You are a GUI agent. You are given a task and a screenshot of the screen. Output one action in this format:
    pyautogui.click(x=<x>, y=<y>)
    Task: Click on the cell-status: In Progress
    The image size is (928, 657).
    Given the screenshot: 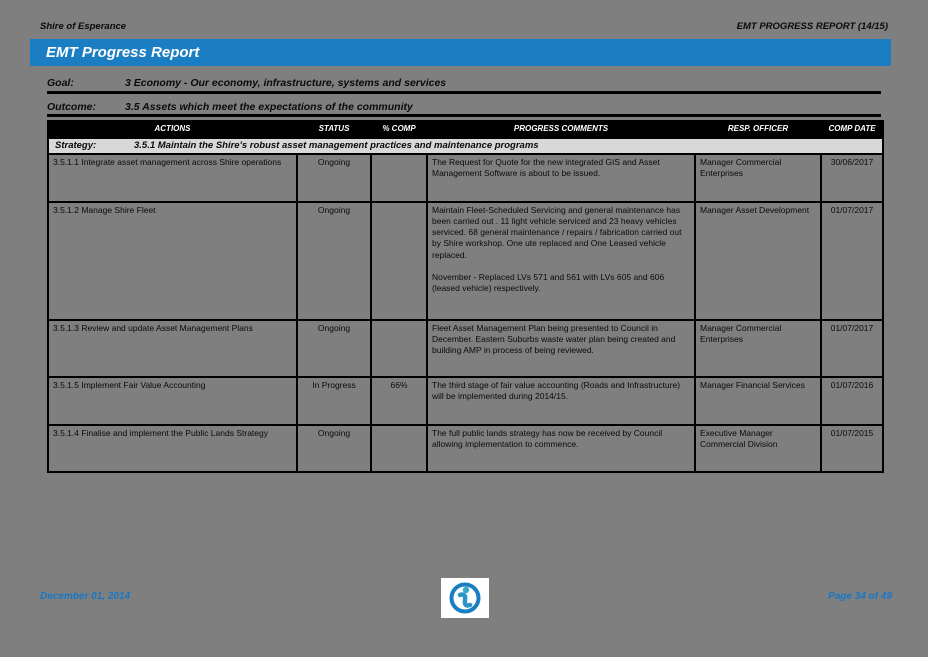 What is the action you would take?
    pyautogui.click(x=334, y=401)
    